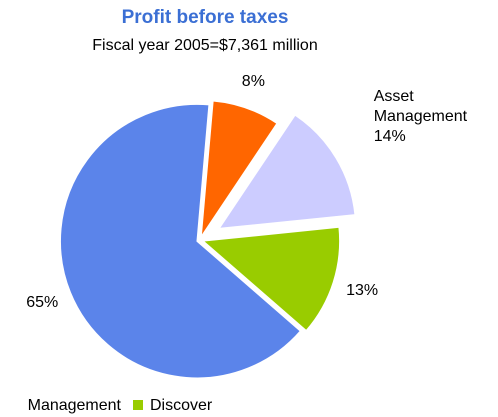 Image resolution: width=498 pixels, height=417 pixels. What do you see at coordinates (420, 107) in the screenshot?
I see `category-label: Asset Management` at bounding box center [420, 107].